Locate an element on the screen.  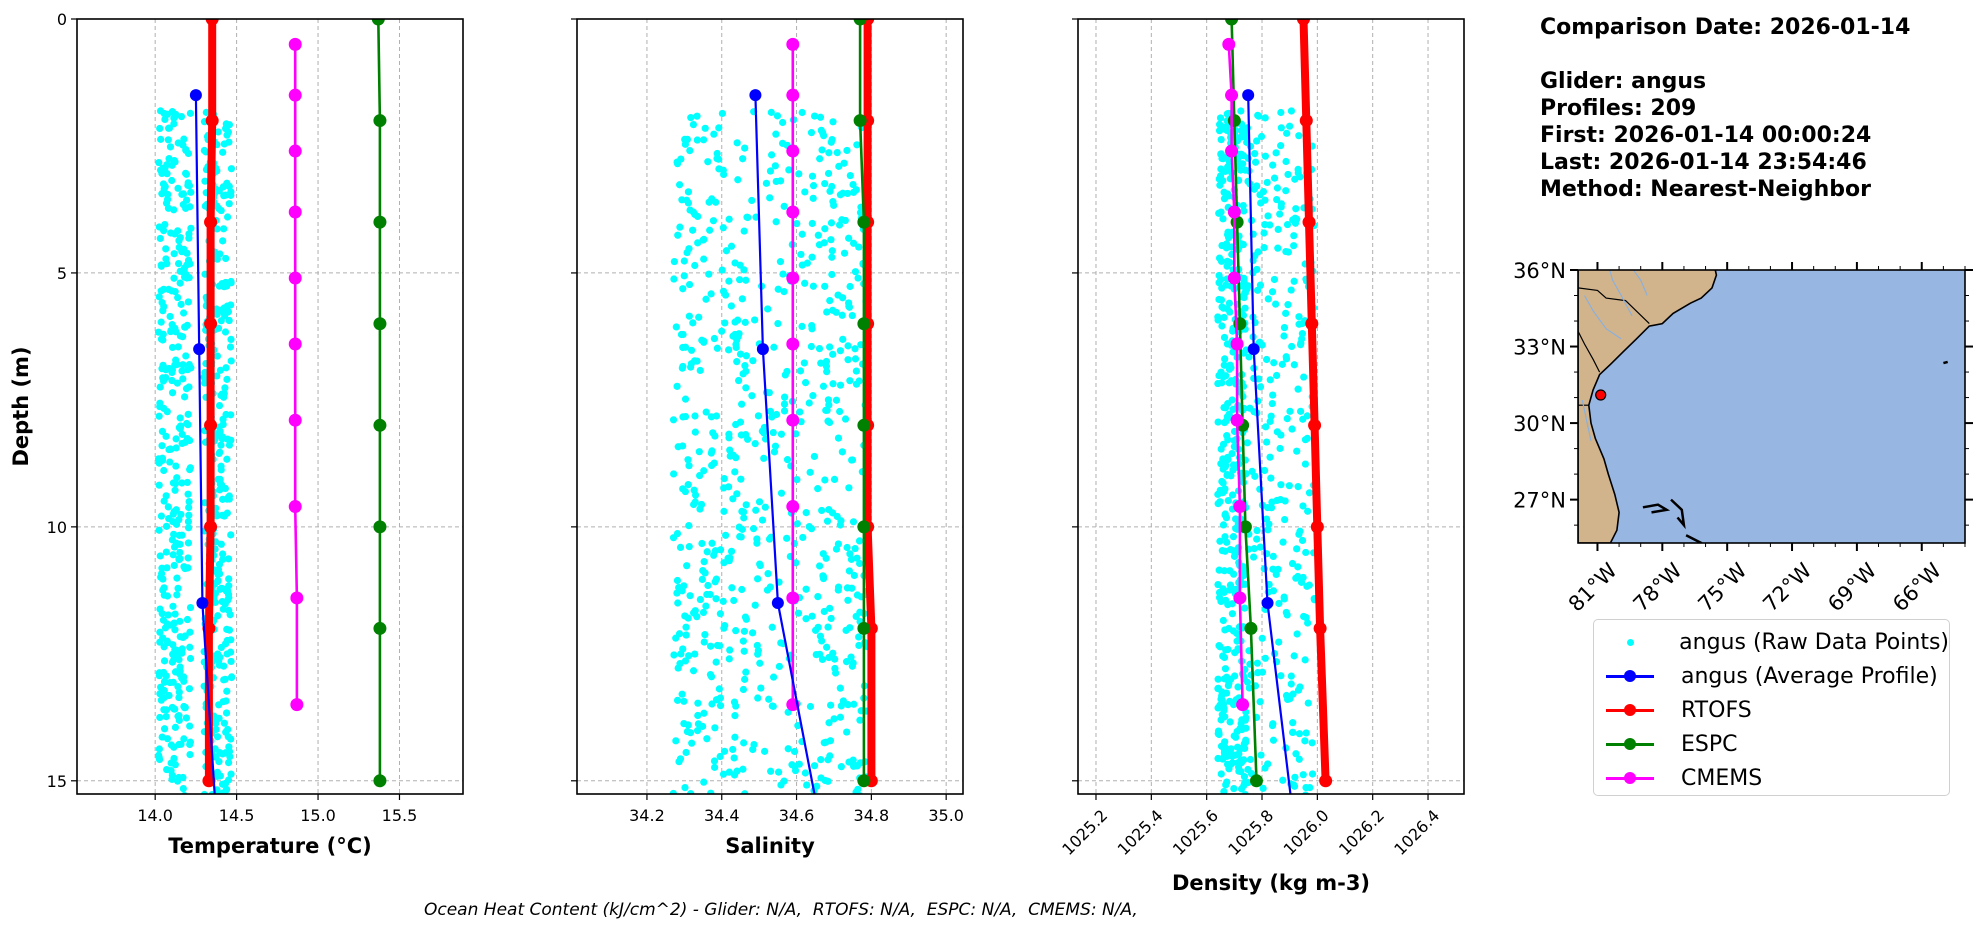
x-tick-label: 1026.2 is located at coordinates (1361, 832).